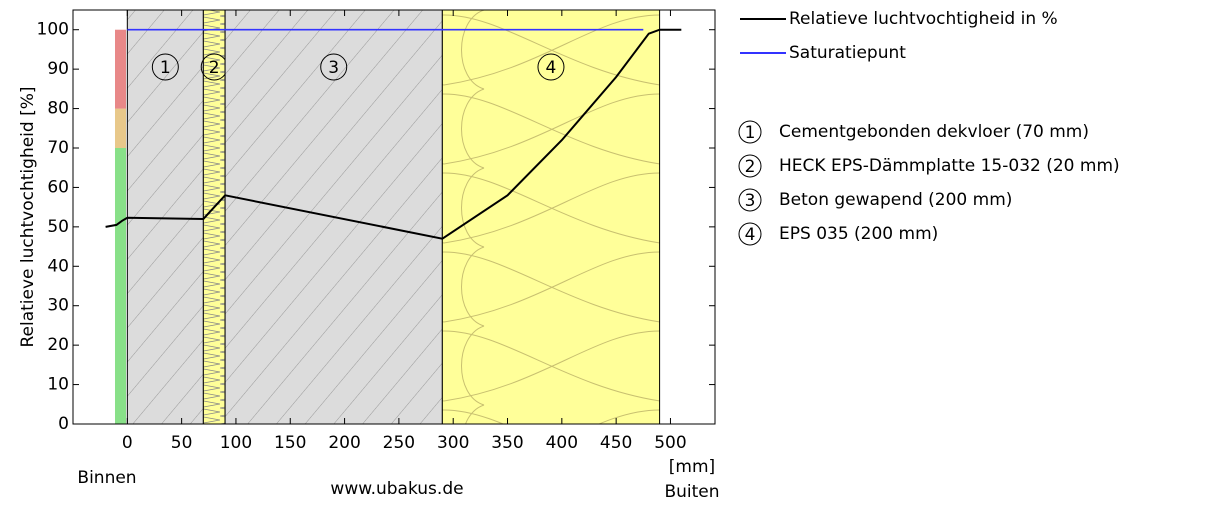 This screenshot has width=1215, height=505. What do you see at coordinates (507, 443) in the screenshot?
I see `x-tick-label: 350` at bounding box center [507, 443].